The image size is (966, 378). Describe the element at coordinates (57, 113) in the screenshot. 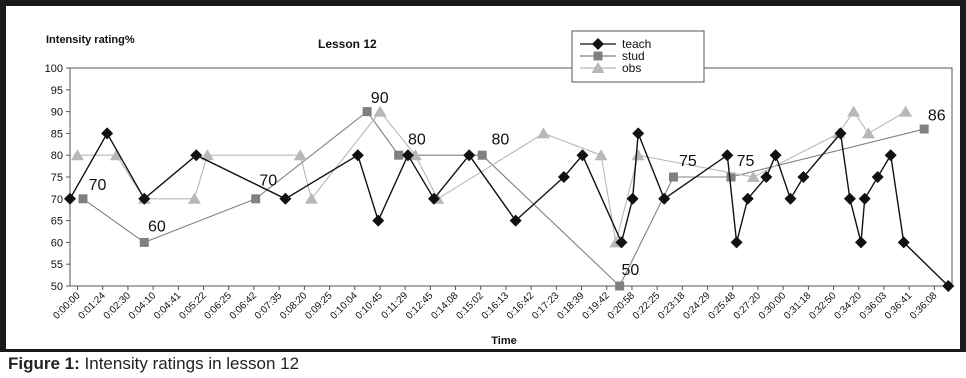

I see `y-tick-label: 90` at that location.